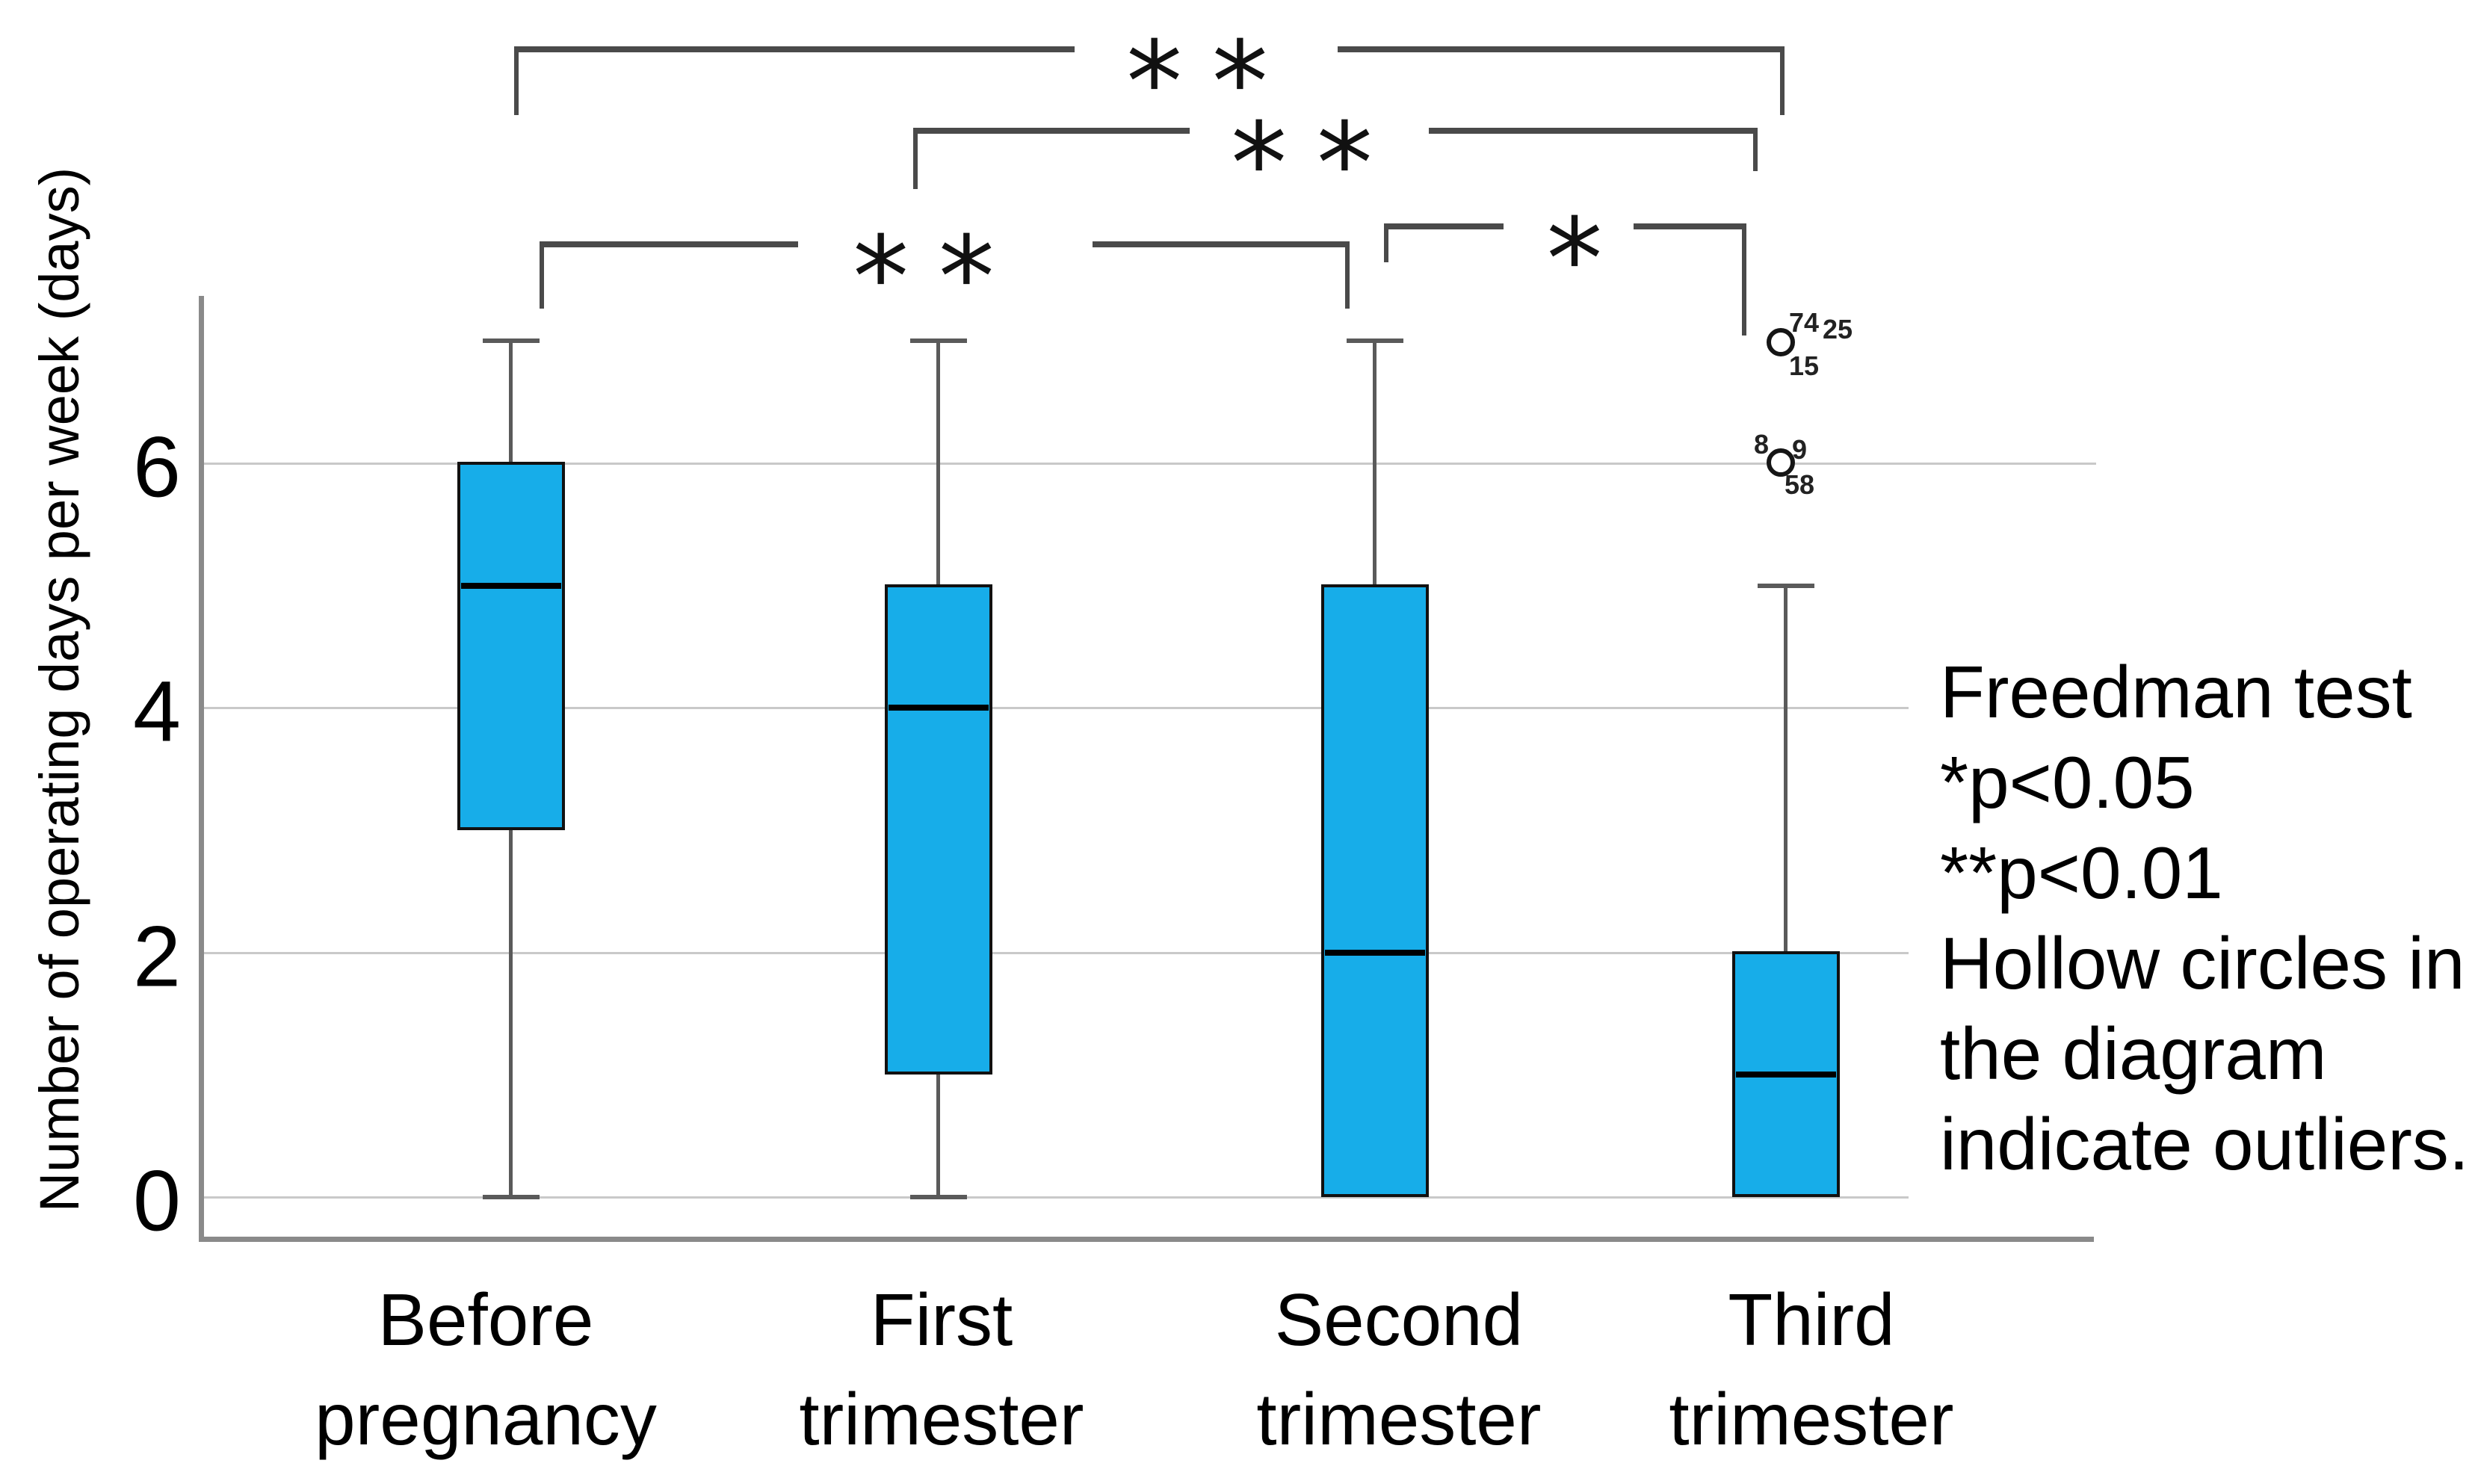  What do you see at coordinates (157, 712) in the screenshot?
I see `y-tick-label-4: 4` at bounding box center [157, 712].